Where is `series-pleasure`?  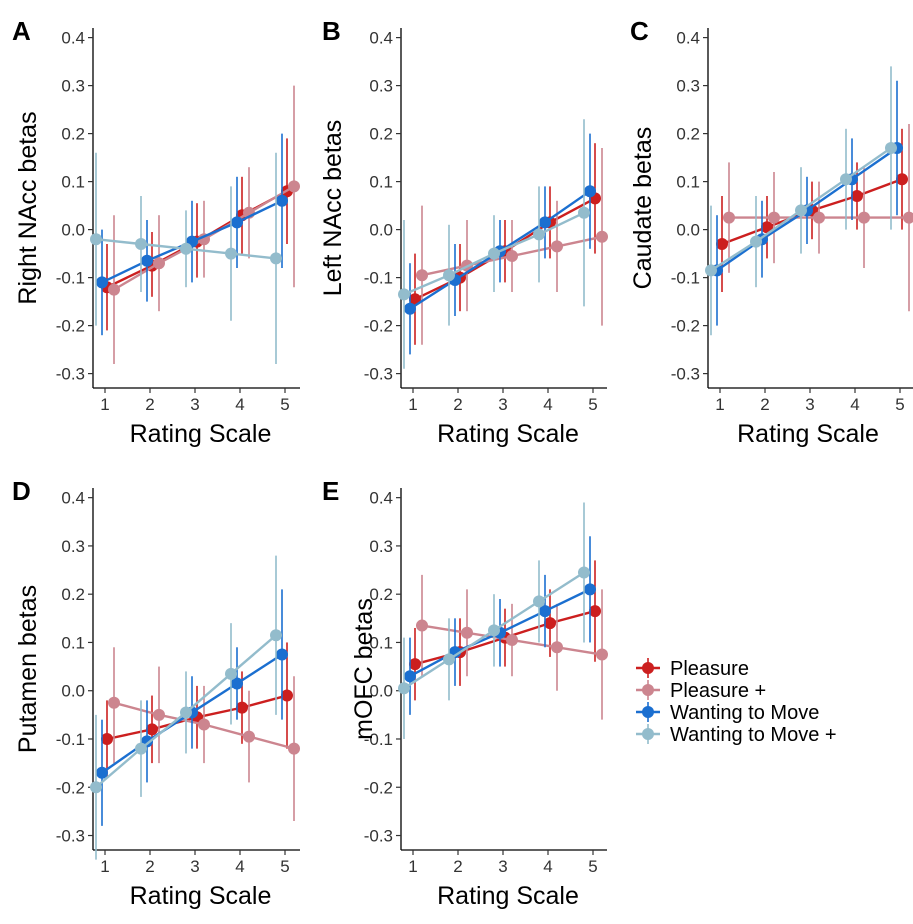 series-pleasure is located at coordinates (197, 234).